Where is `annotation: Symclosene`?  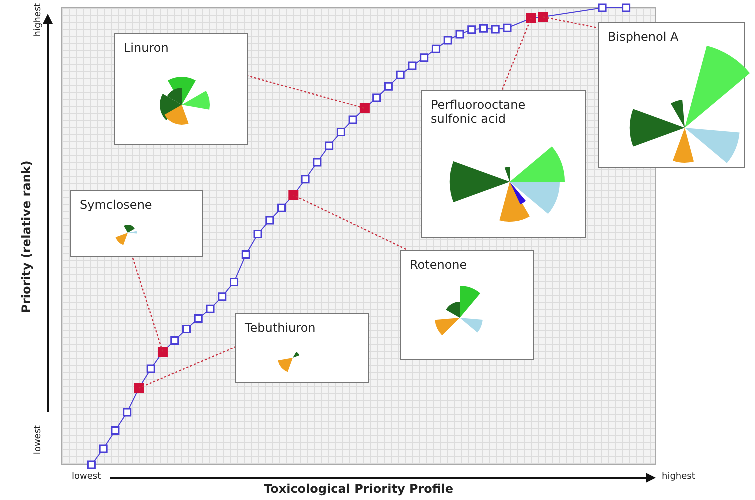
annotation: Symclosene is located at coordinates (116, 205).